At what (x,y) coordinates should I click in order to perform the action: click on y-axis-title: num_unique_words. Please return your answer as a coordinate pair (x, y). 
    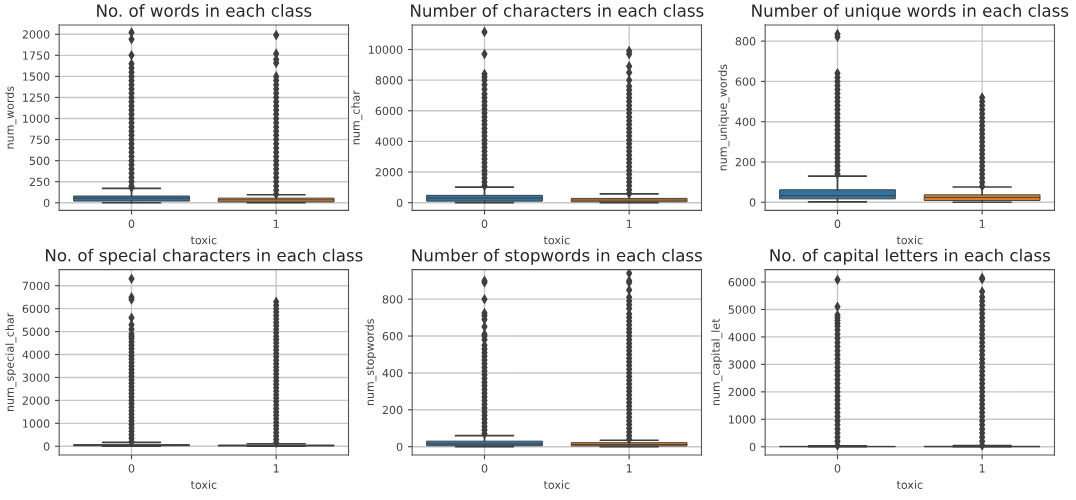
    Looking at the image, I should click on (724, 117).